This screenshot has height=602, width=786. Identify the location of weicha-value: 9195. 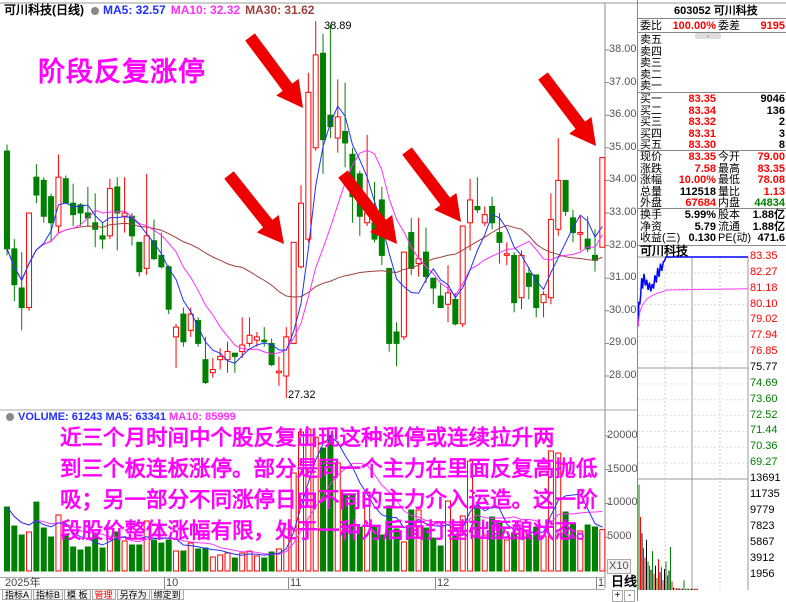
(772, 26).